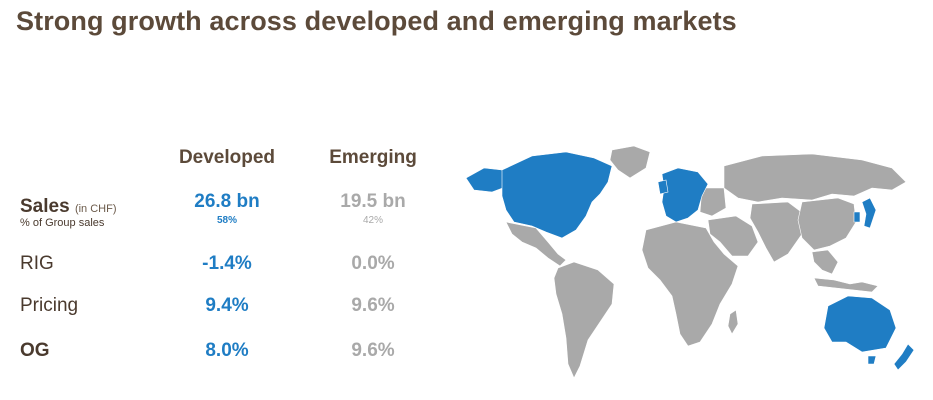 The width and height of the screenshot is (933, 400). What do you see at coordinates (872, 360) in the screenshot?
I see `tasmania-region` at bounding box center [872, 360].